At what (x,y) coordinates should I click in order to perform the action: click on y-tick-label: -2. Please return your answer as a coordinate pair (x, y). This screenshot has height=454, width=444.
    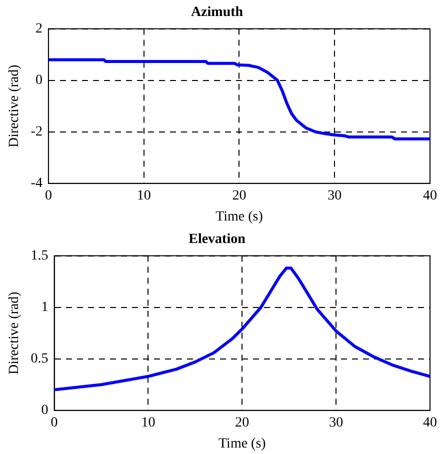
    Looking at the image, I should click on (36, 132).